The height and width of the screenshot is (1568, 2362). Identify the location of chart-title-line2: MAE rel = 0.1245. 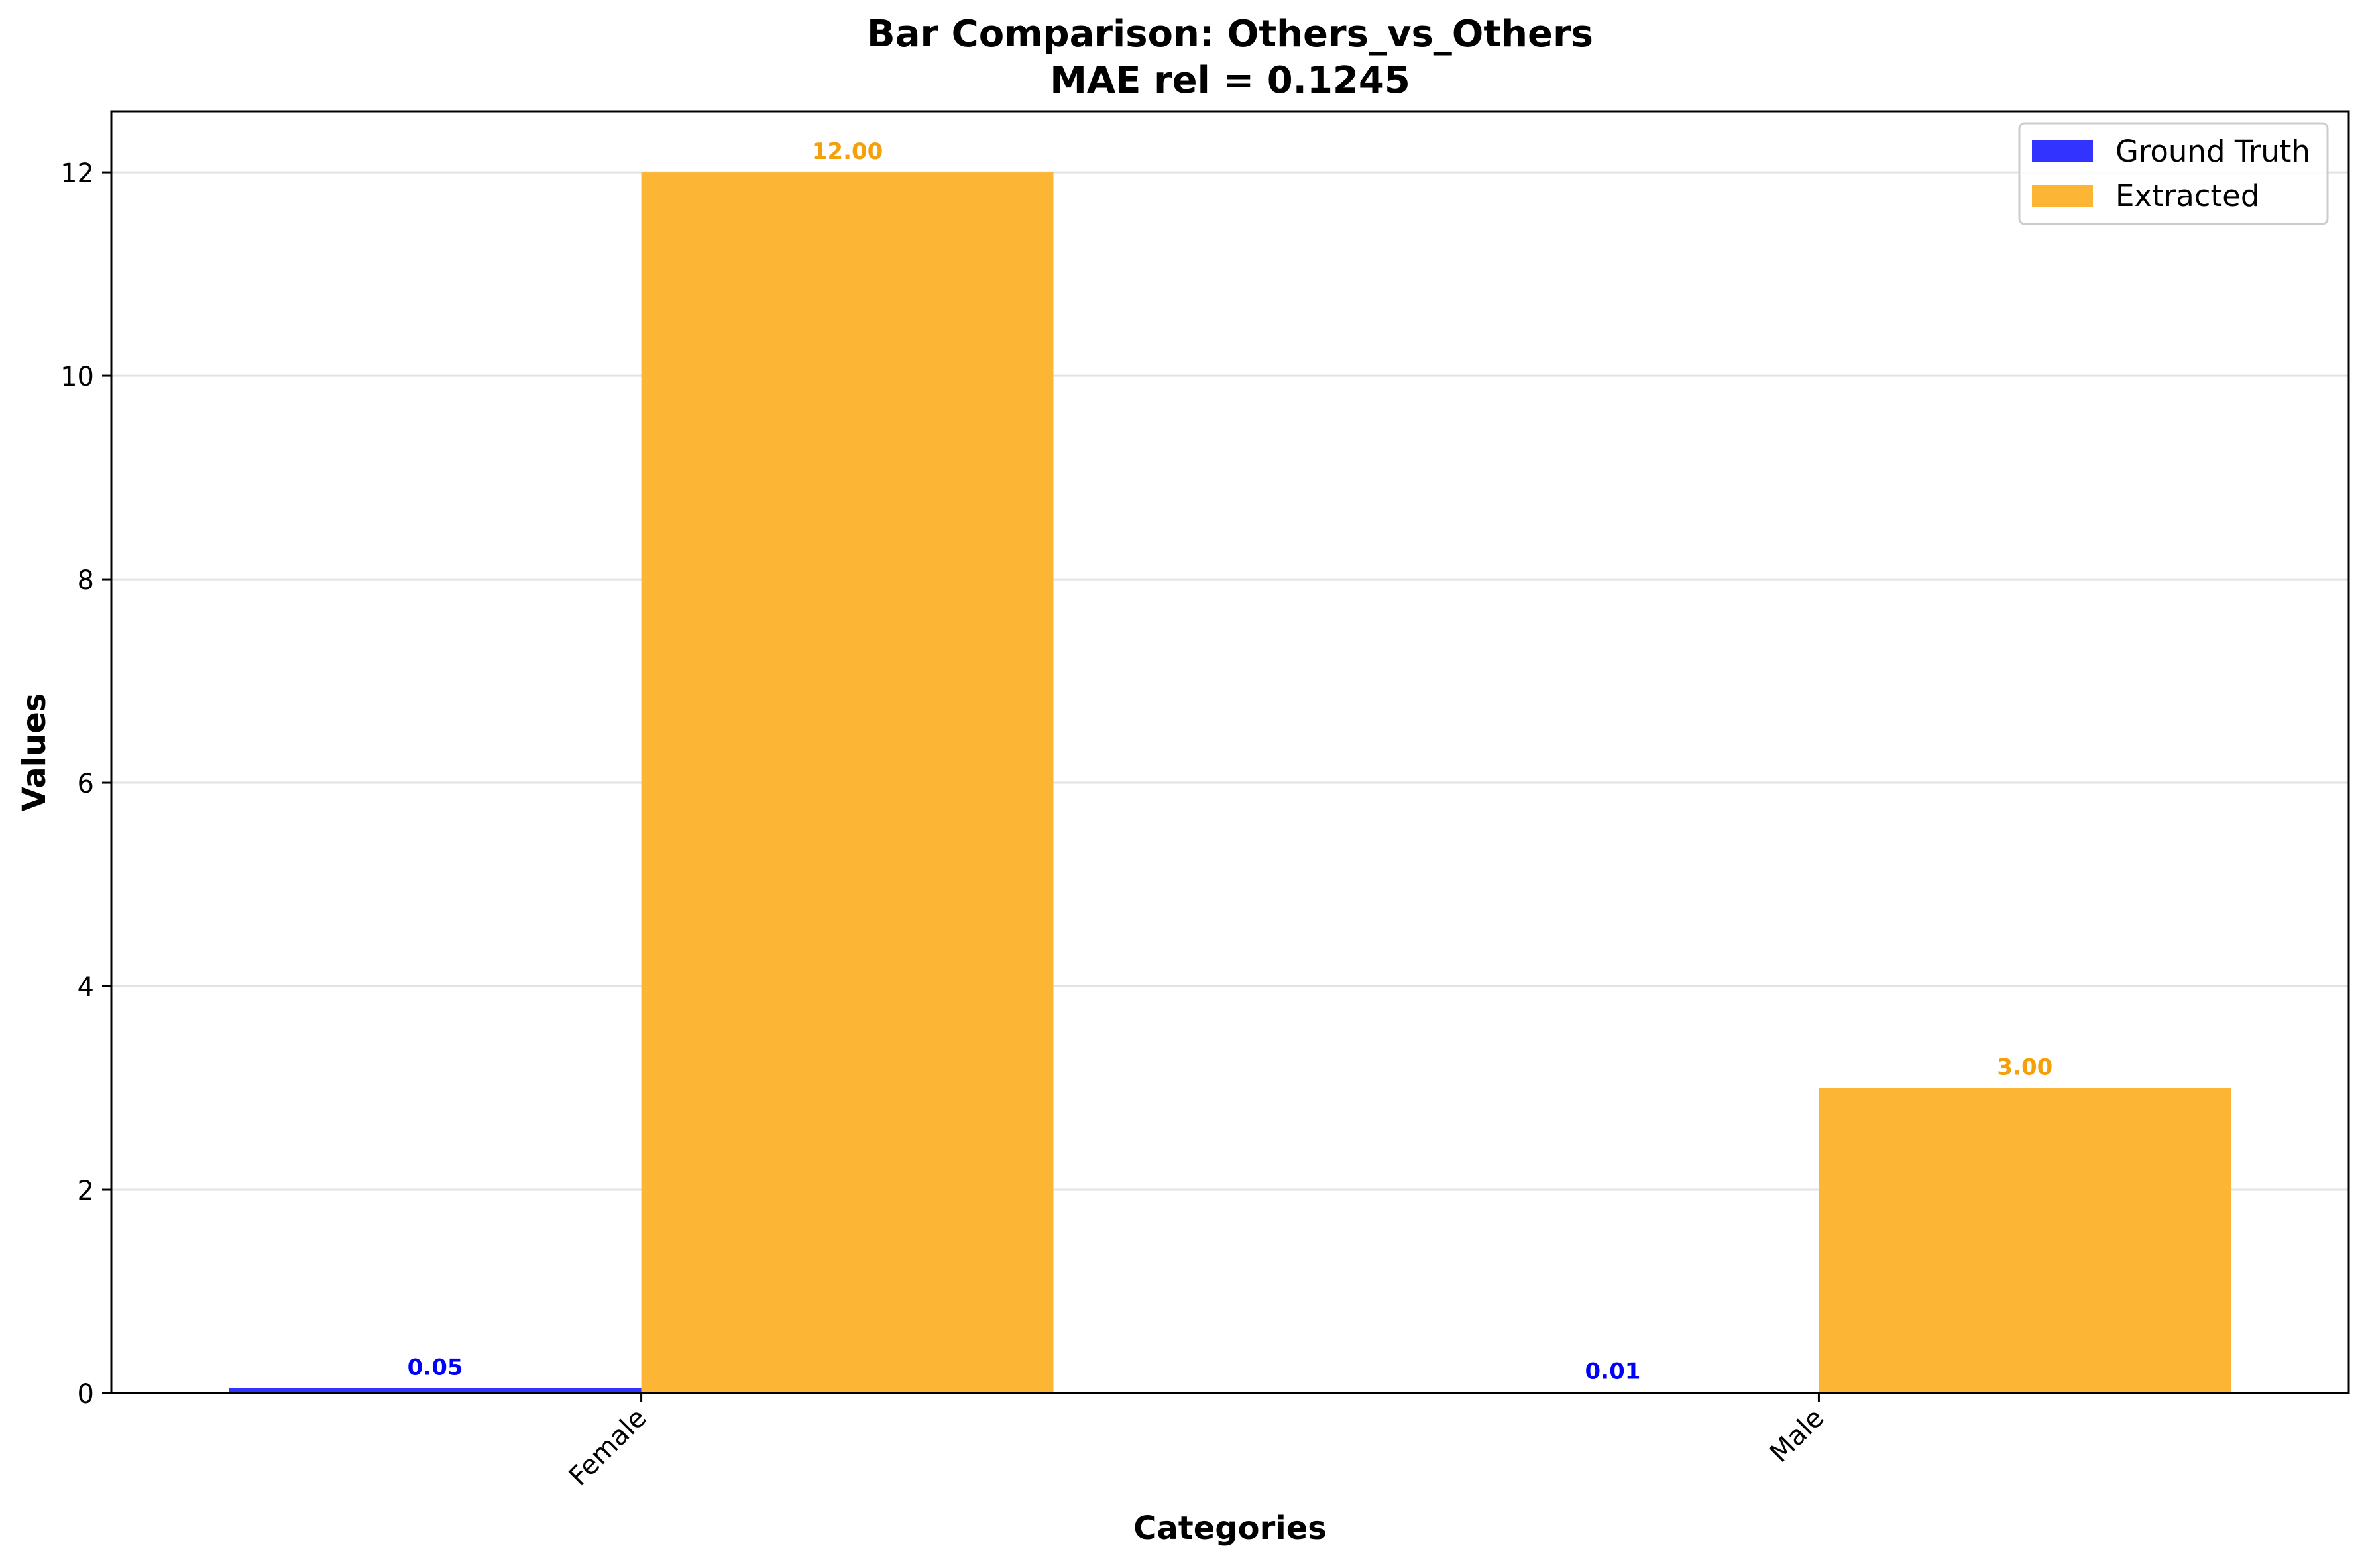
(1230, 80).